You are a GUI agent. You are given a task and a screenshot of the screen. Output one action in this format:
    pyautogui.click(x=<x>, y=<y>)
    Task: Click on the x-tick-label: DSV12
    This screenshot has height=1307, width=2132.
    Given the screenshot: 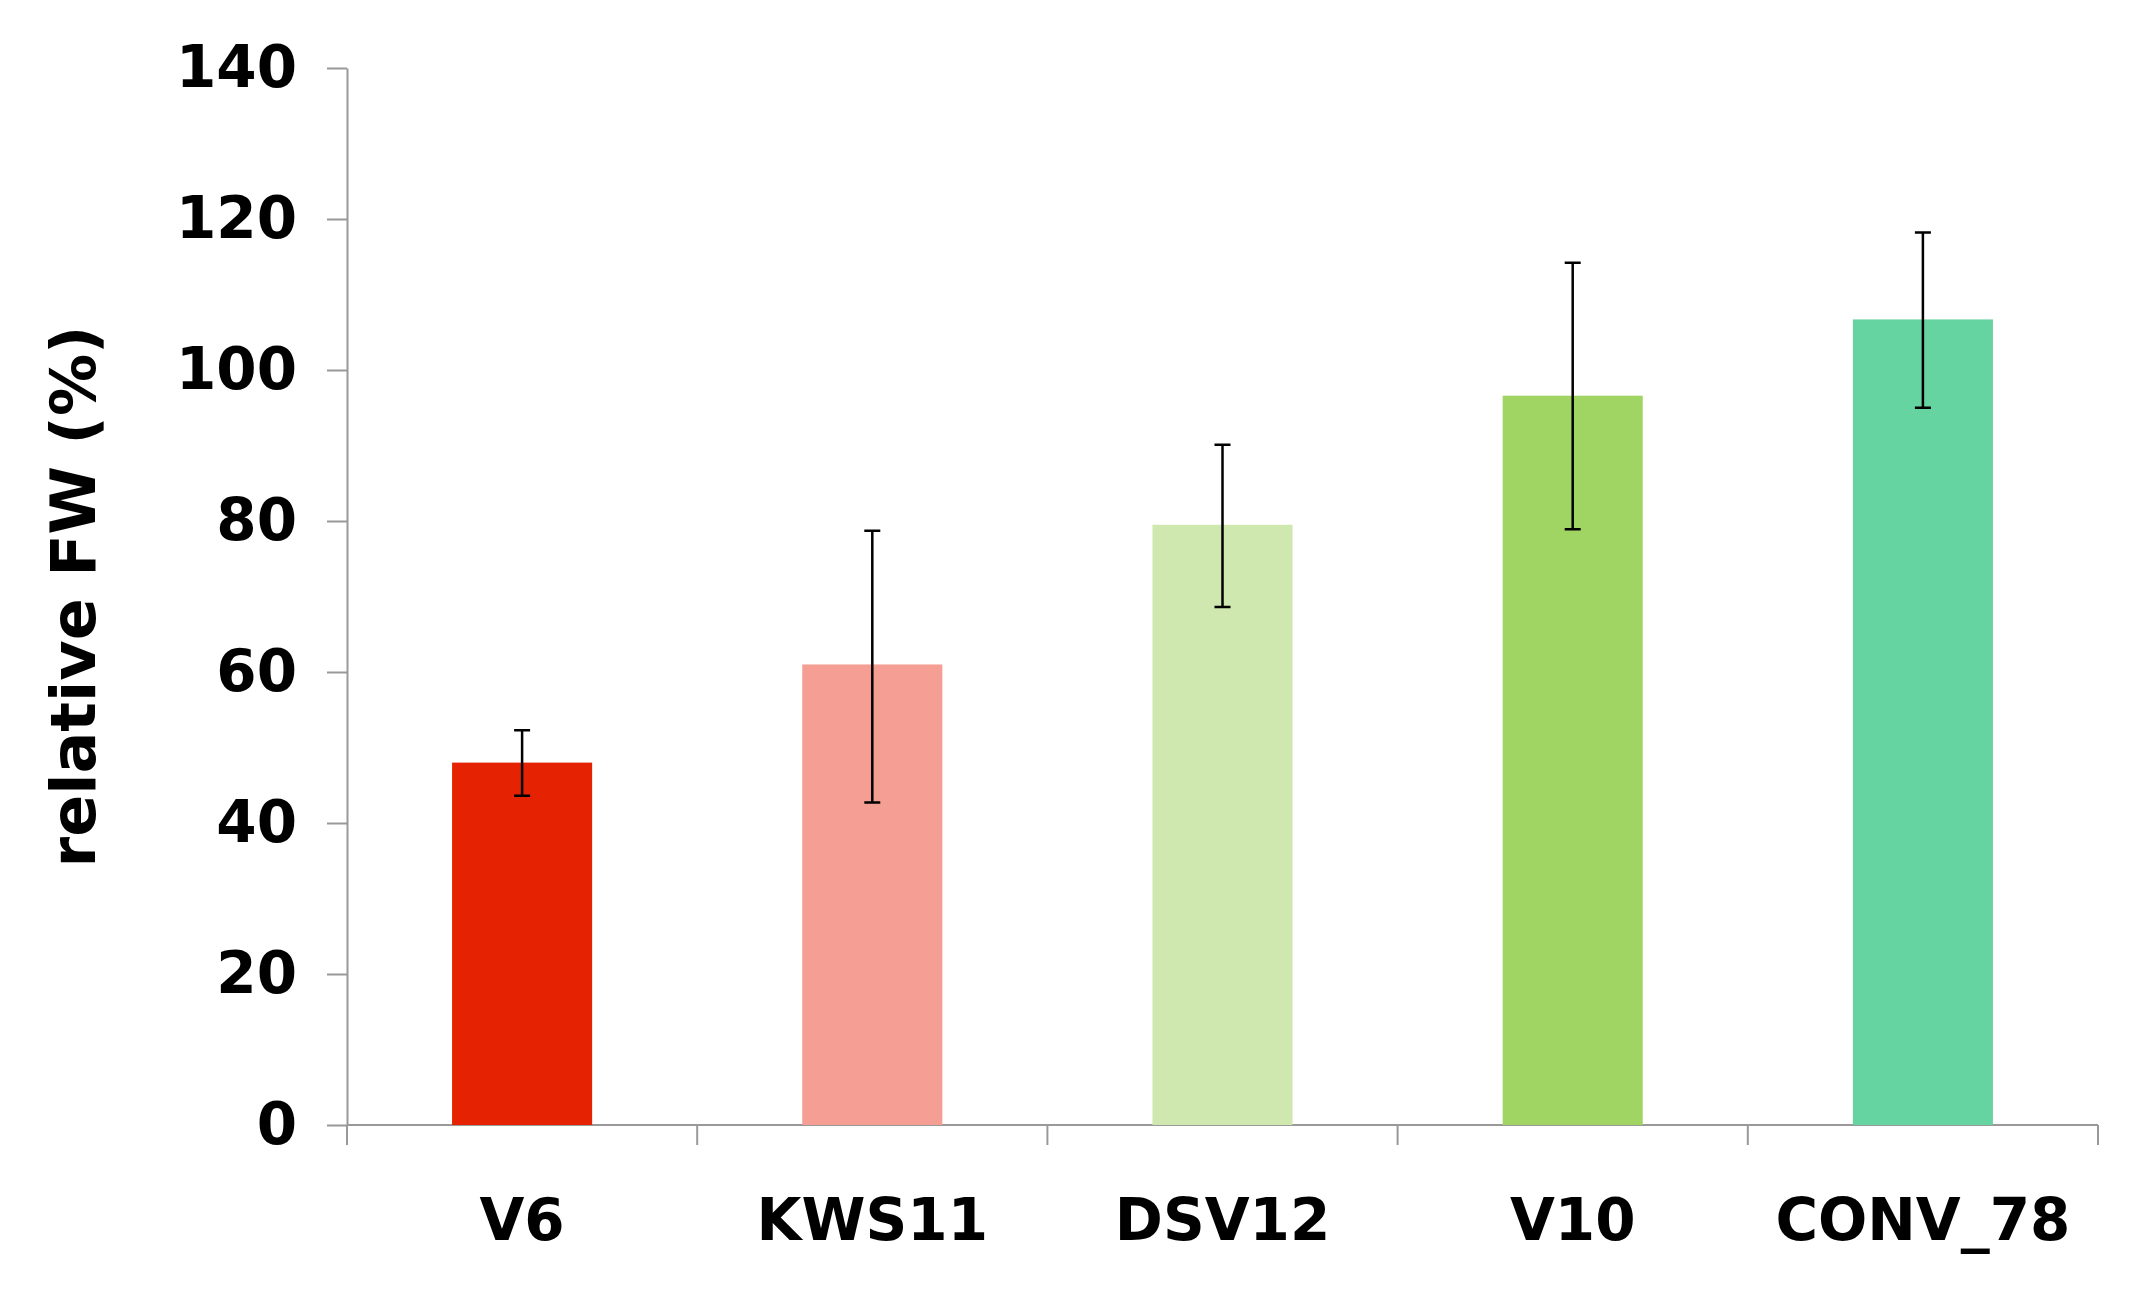 What is the action you would take?
    pyautogui.click(x=1222, y=1220)
    